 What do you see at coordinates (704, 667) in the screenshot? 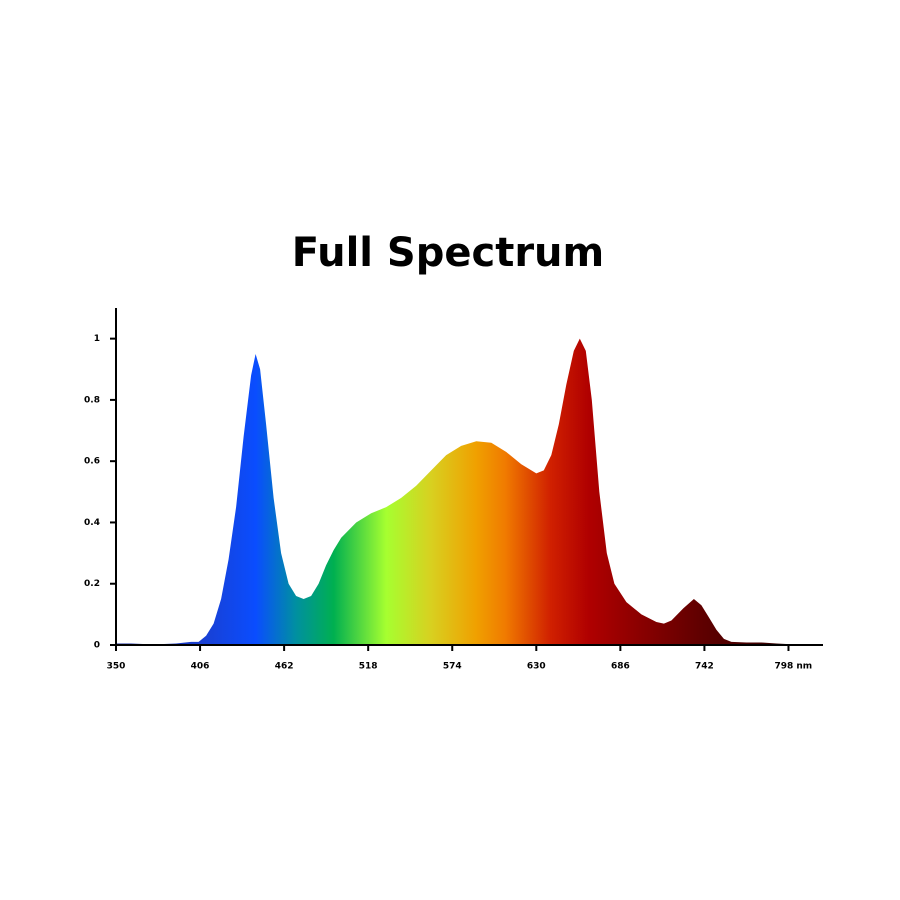
I see `x-tick-label: 742` at bounding box center [704, 667].